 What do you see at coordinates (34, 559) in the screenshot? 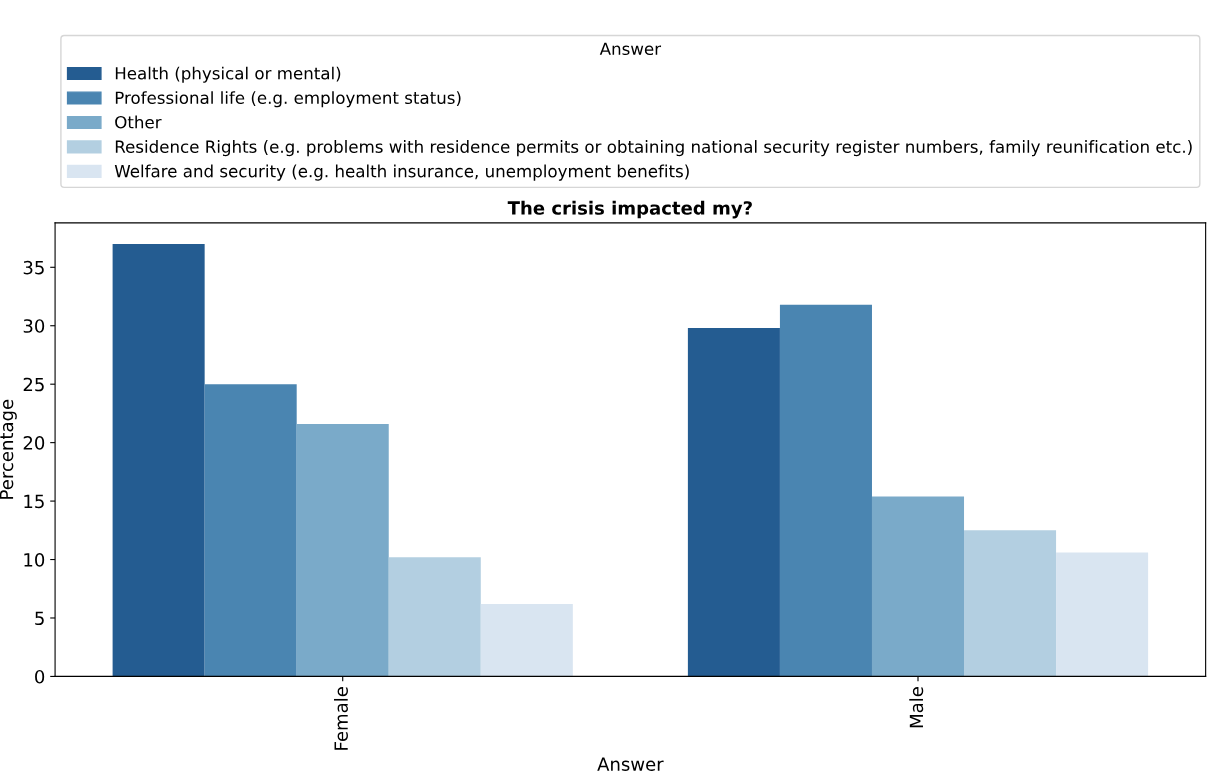
I see `y-tick-label: 10` at bounding box center [34, 559].